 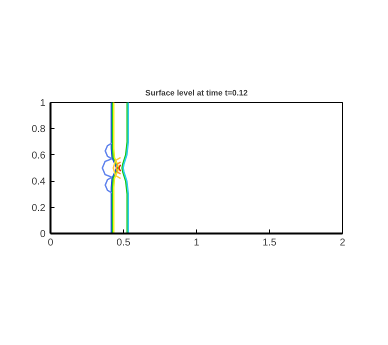 What do you see at coordinates (197, 243) in the screenshot?
I see `x-tick-label: 1` at bounding box center [197, 243].